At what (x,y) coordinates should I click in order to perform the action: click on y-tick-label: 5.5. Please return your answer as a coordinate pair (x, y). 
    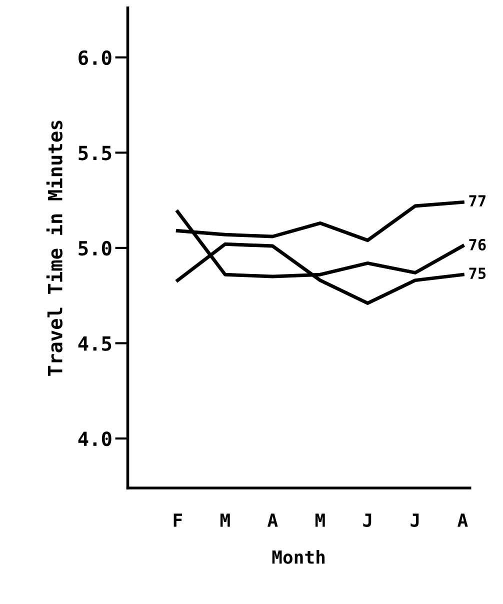
    Looking at the image, I should click on (95, 153).